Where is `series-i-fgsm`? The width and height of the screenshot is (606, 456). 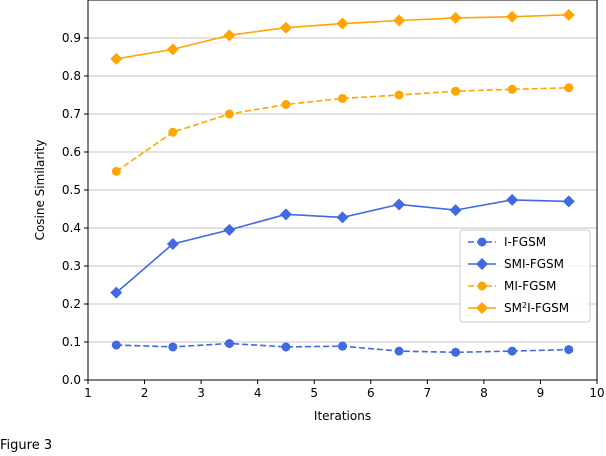
series-i-fgsm is located at coordinates (342, 348).